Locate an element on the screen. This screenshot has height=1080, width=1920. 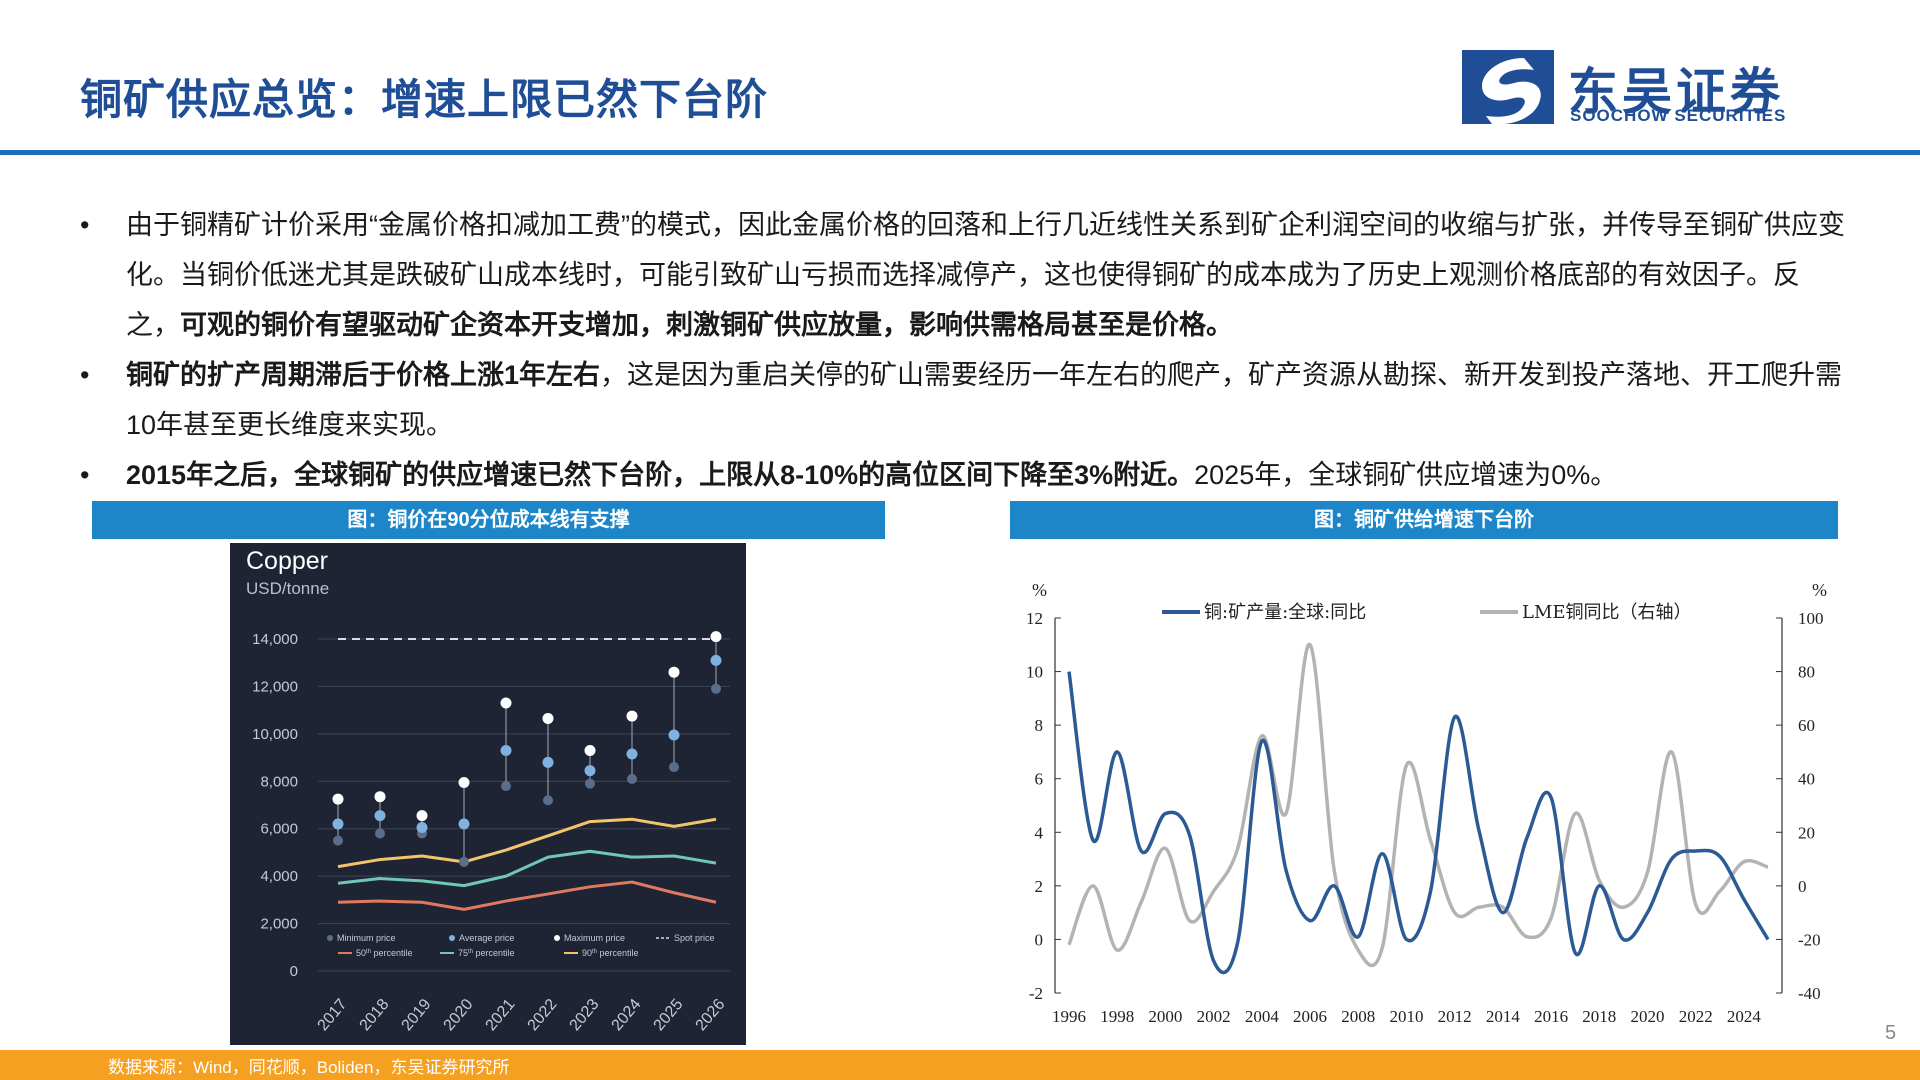
left-tick-label: 10 is located at coordinates (1034, 672).